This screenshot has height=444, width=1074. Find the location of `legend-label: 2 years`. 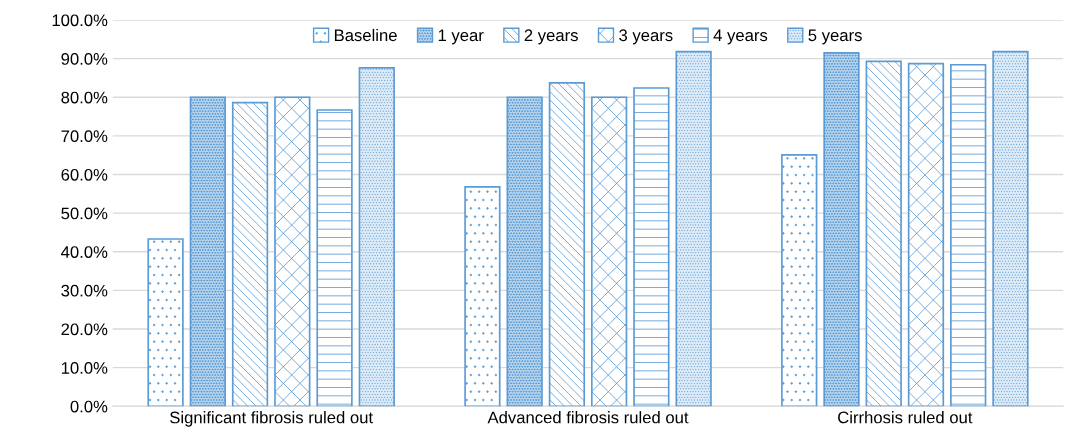

legend-label: 2 years is located at coordinates (551, 37).